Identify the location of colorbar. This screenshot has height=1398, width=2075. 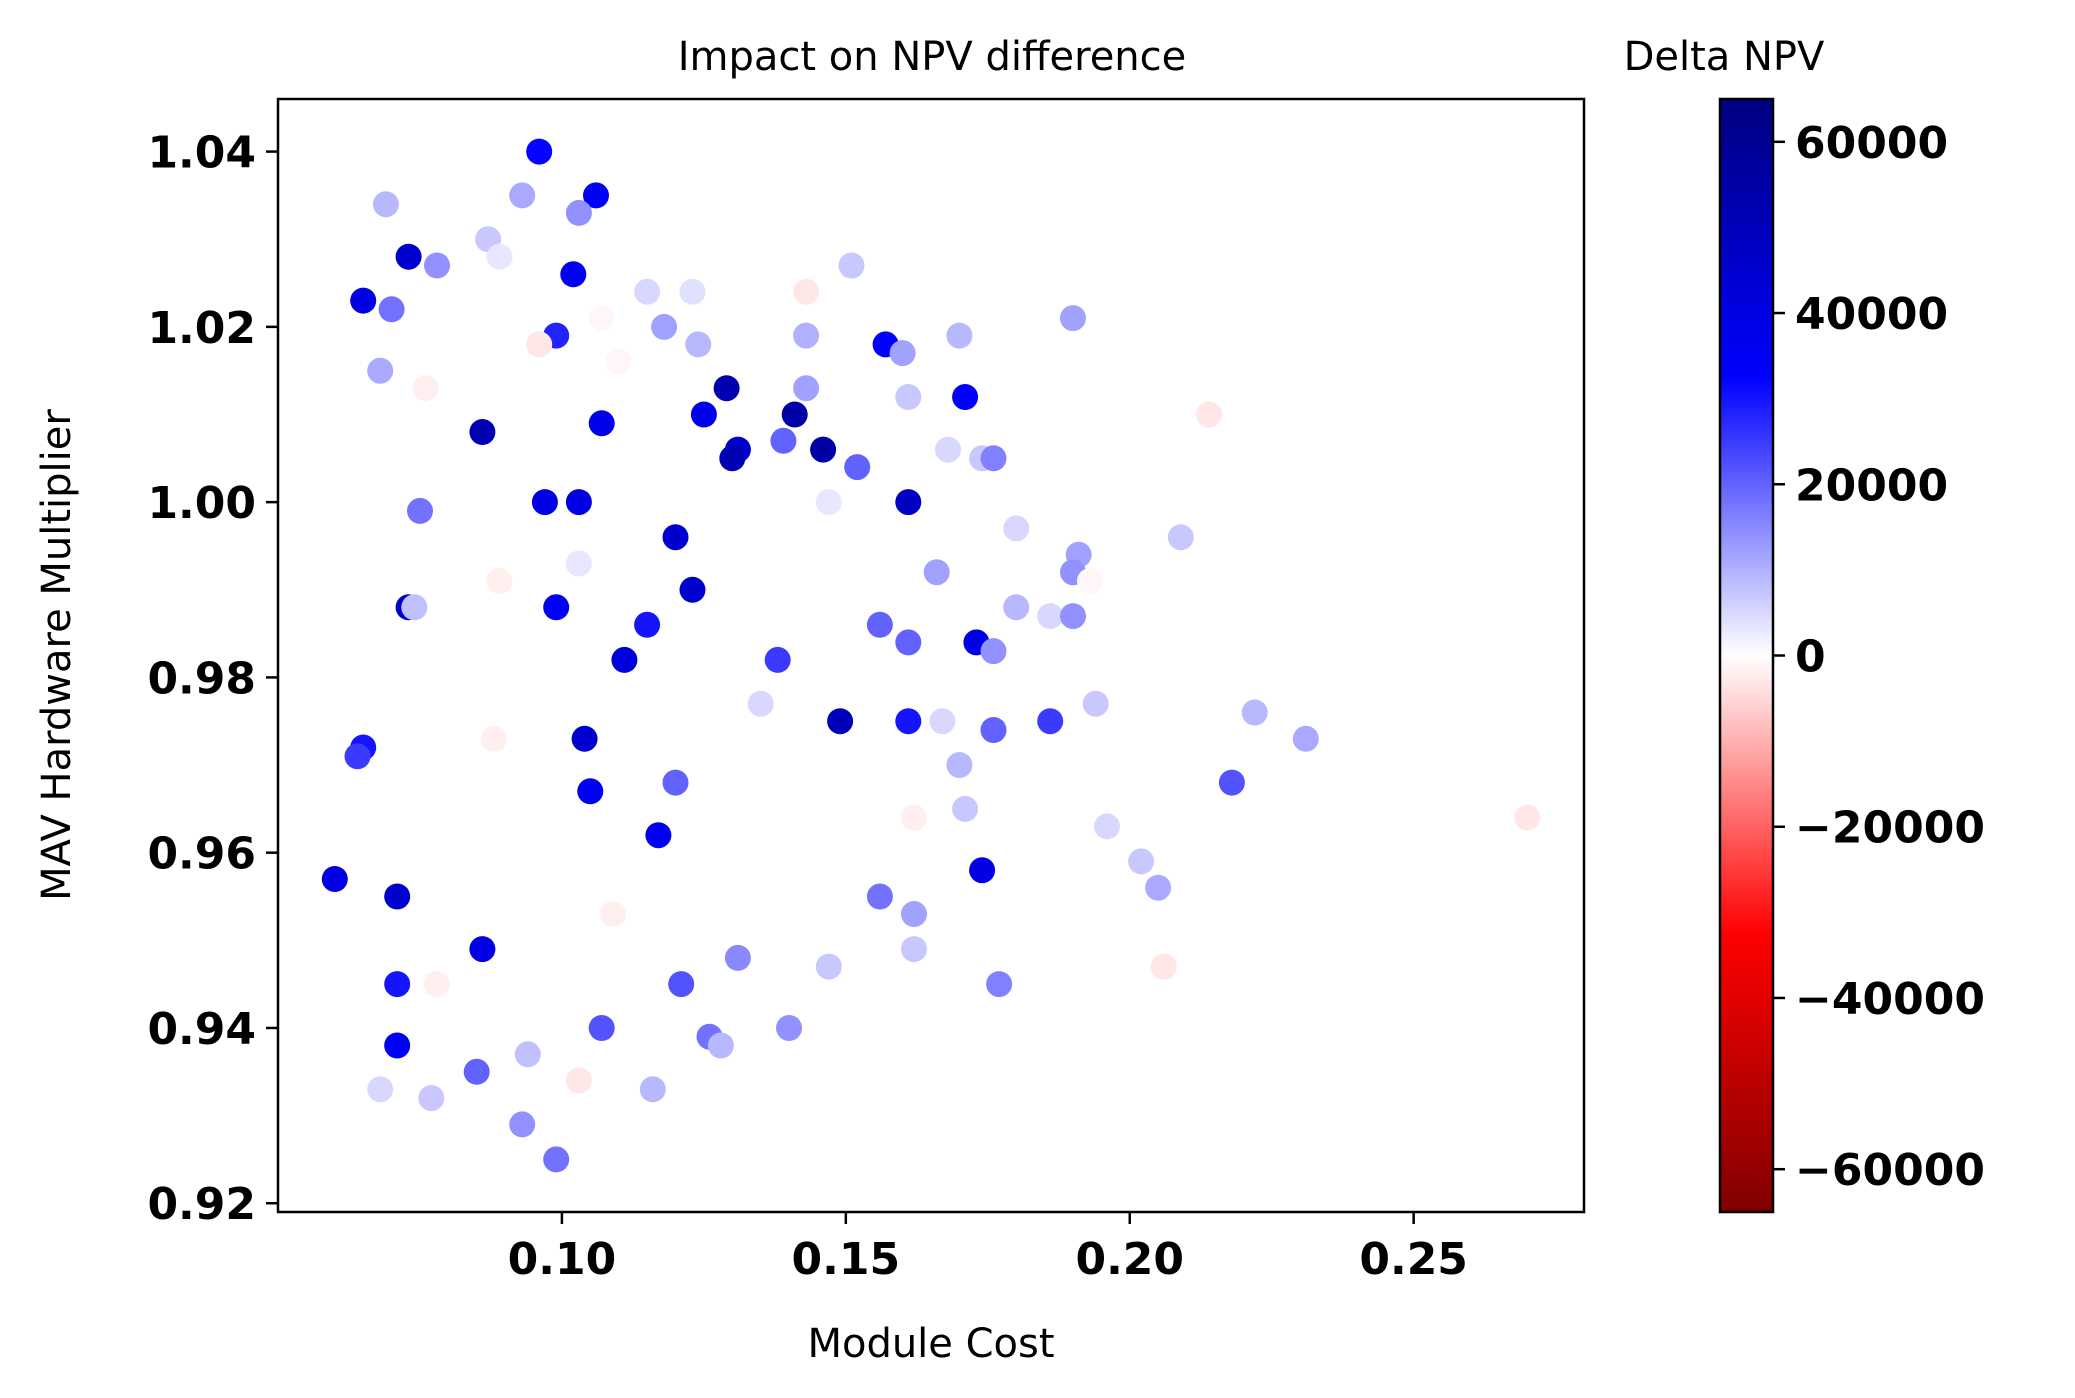
(1746, 655).